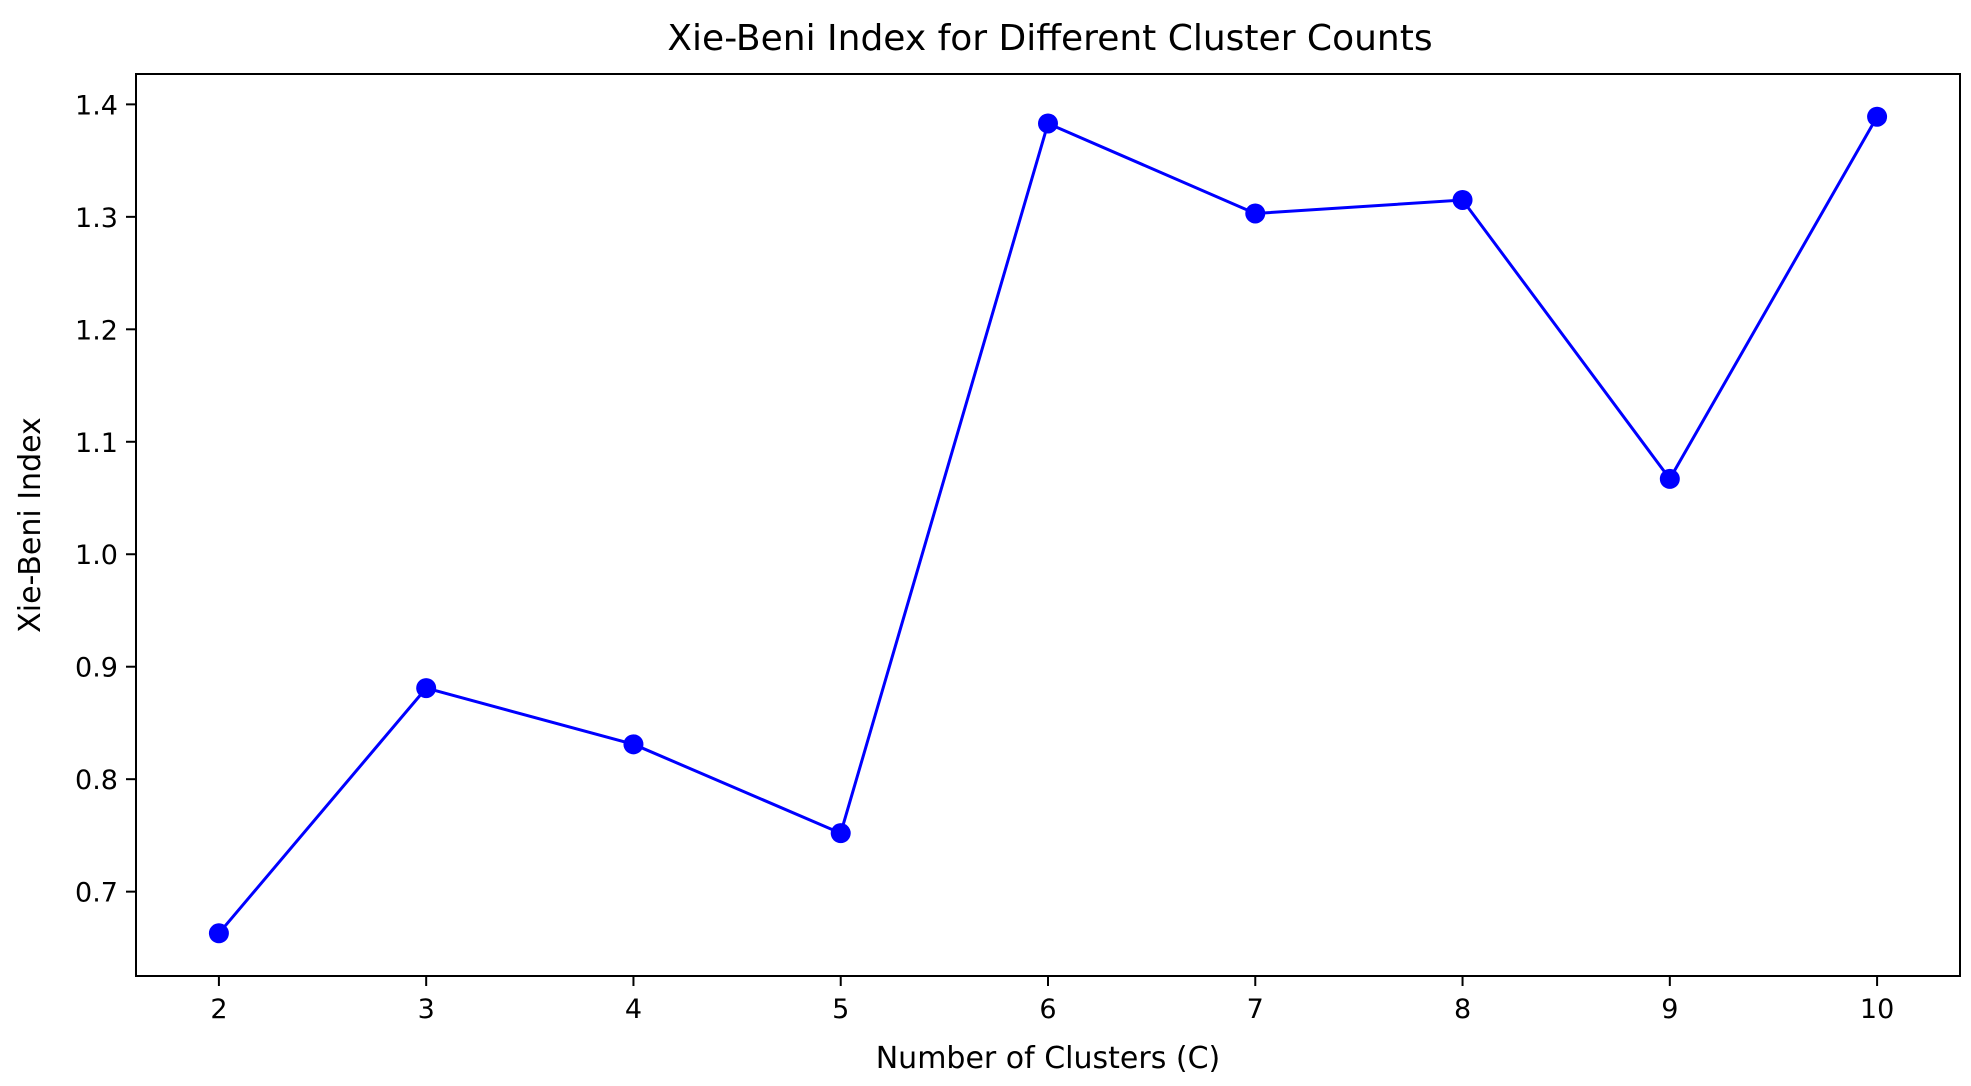 This screenshot has height=1086, width=1971. I want to click on x-tick-label: 10, so click(1877, 1009).